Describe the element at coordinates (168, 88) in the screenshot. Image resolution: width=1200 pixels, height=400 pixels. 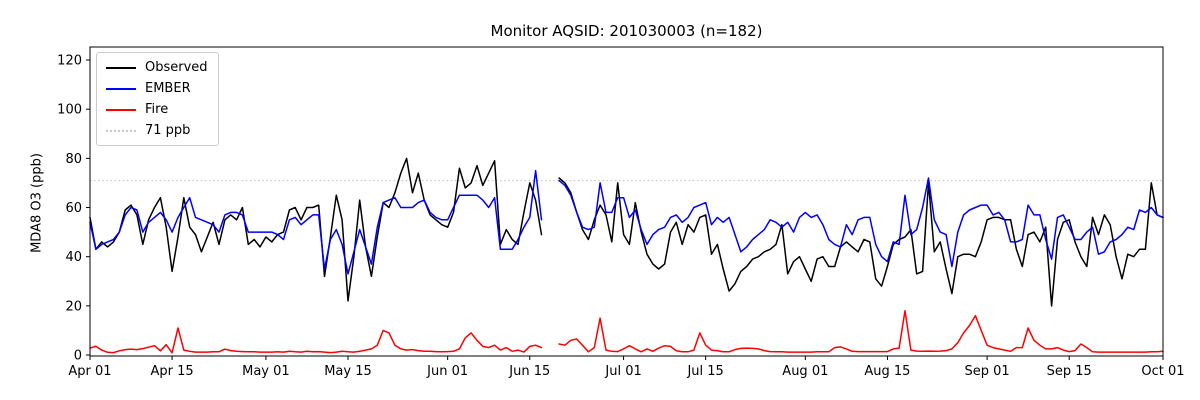
I see `legend-item-label: EMBER` at that location.